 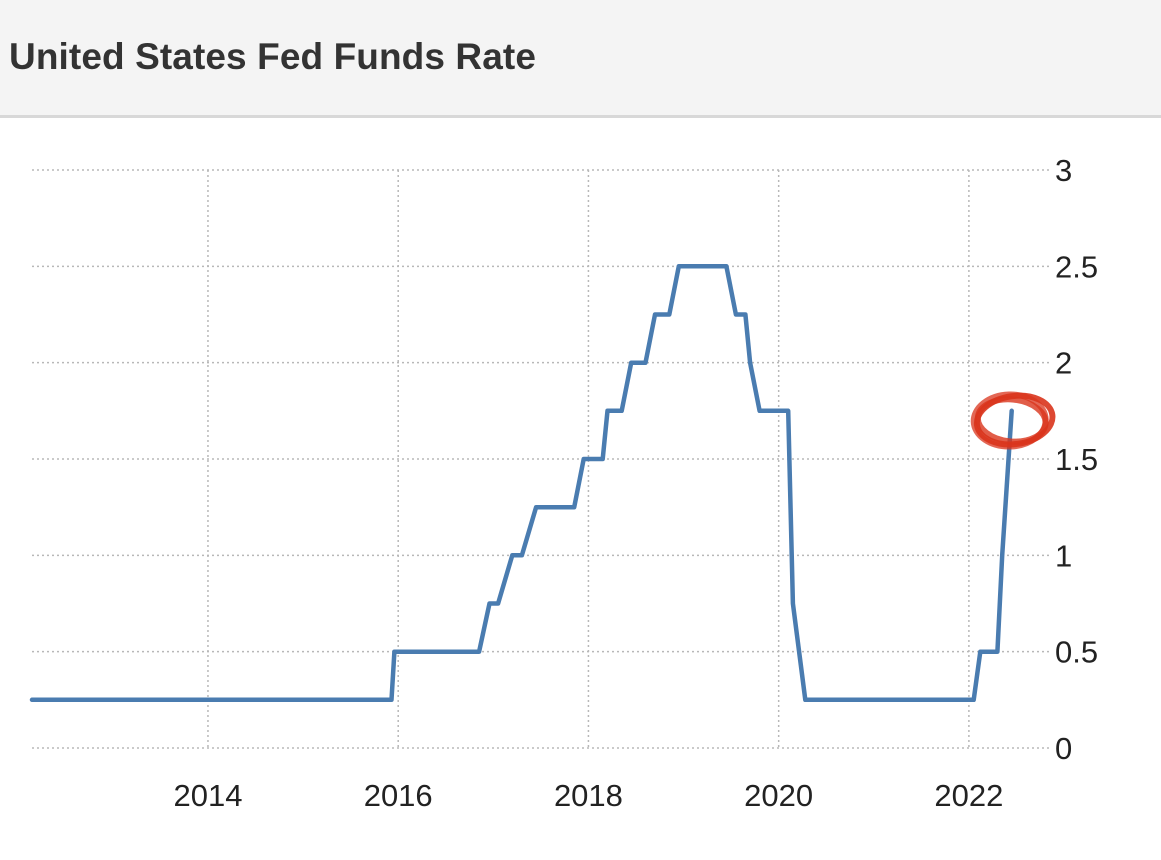 I want to click on y-tick-label: 2, so click(x=1063, y=363).